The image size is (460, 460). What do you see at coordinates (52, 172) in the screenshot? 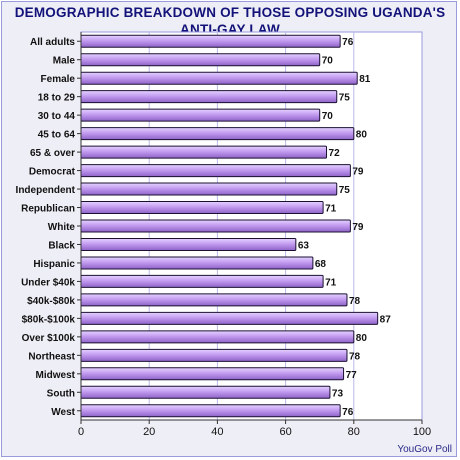
I see `category-label: Democrat` at bounding box center [52, 172].